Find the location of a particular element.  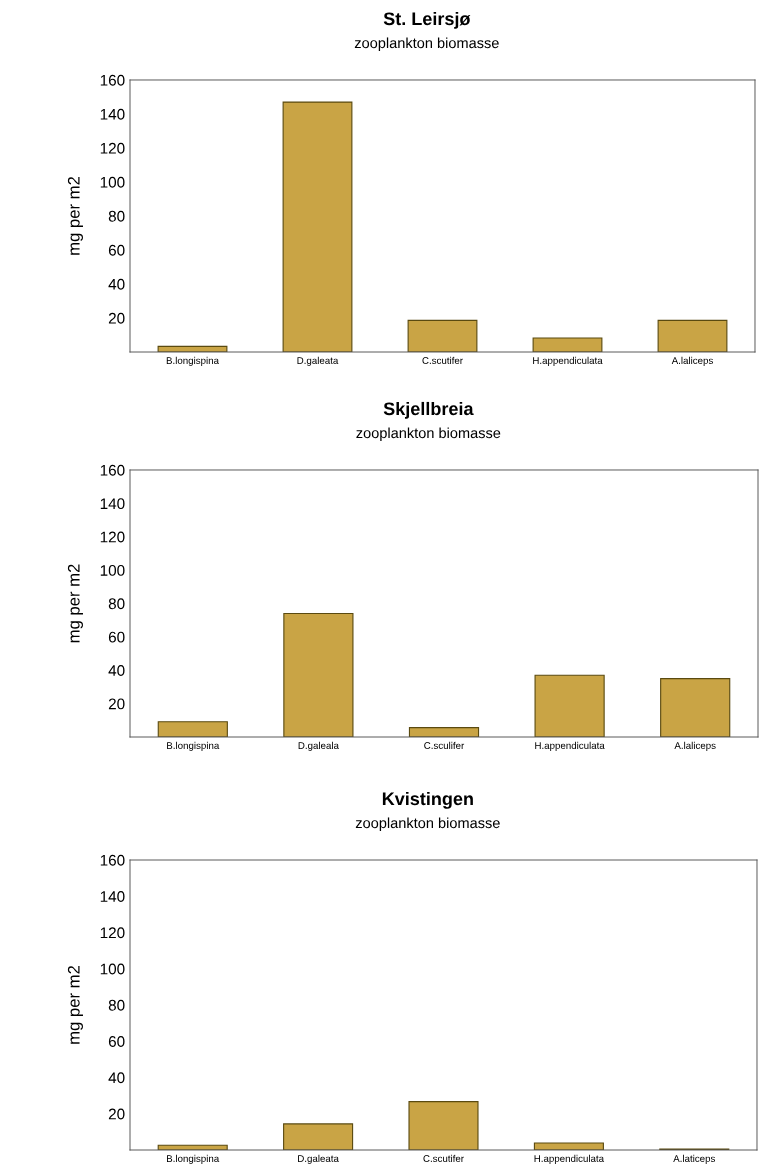

chart-title: Kvistingen is located at coordinates (427, 800).